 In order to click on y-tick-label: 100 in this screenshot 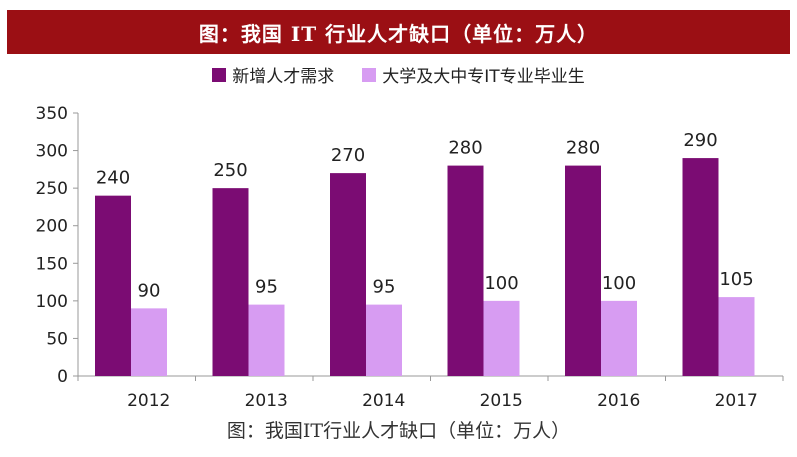, I will do `click(52, 302)`.